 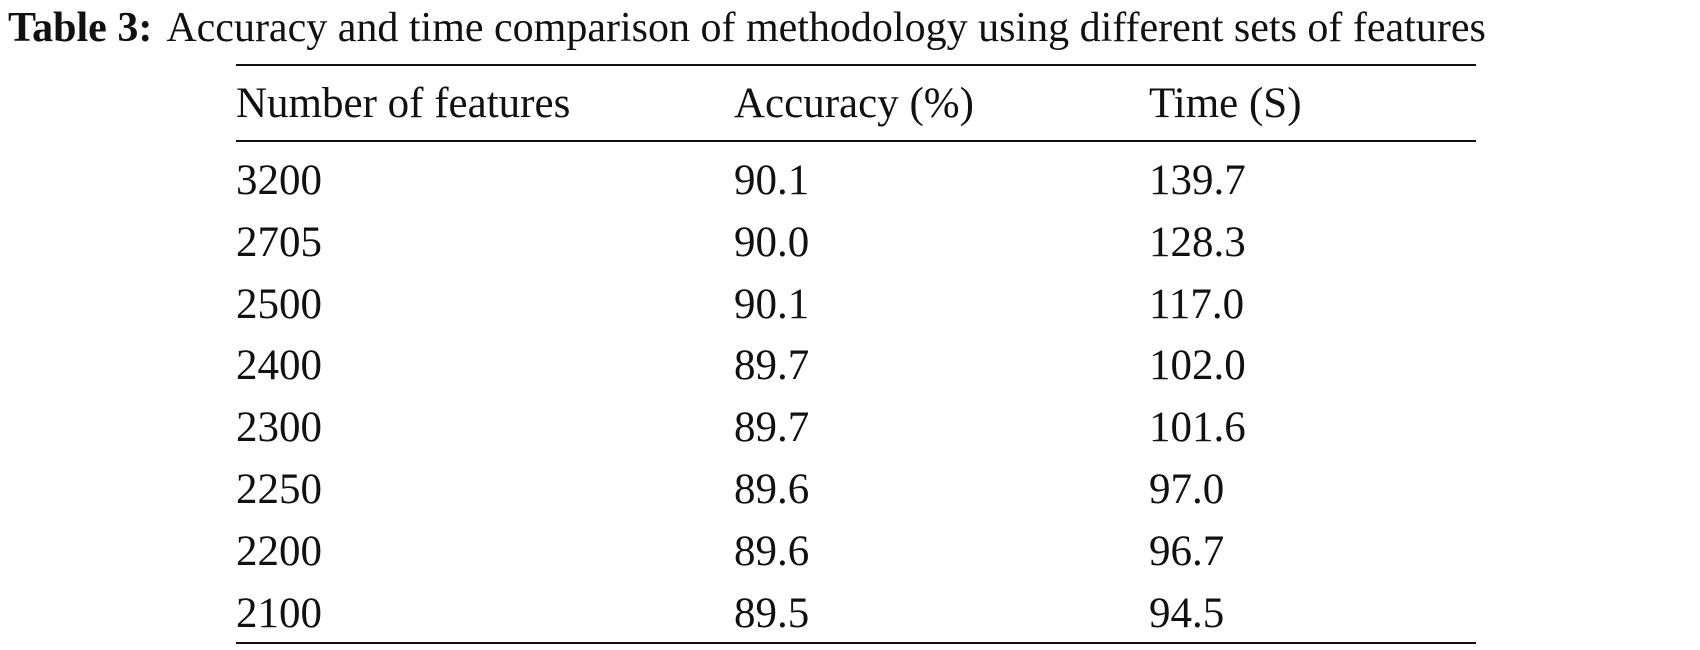 I want to click on cell: 139.7, so click(x=1197, y=180).